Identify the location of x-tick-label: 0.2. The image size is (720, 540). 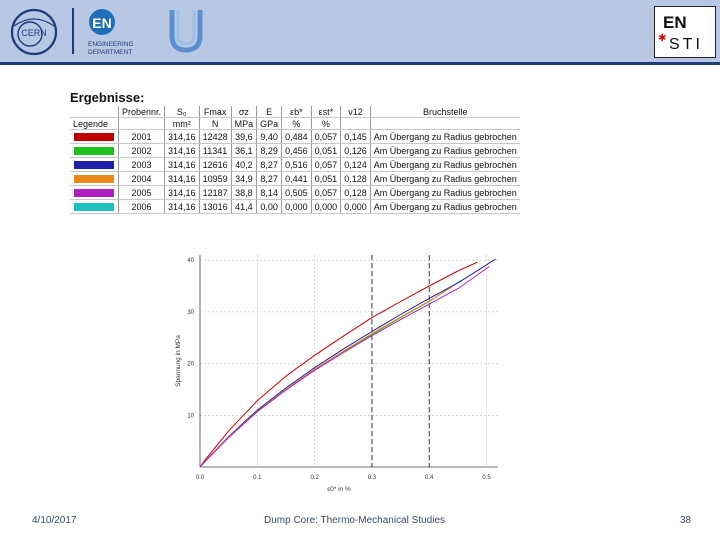
(314, 478).